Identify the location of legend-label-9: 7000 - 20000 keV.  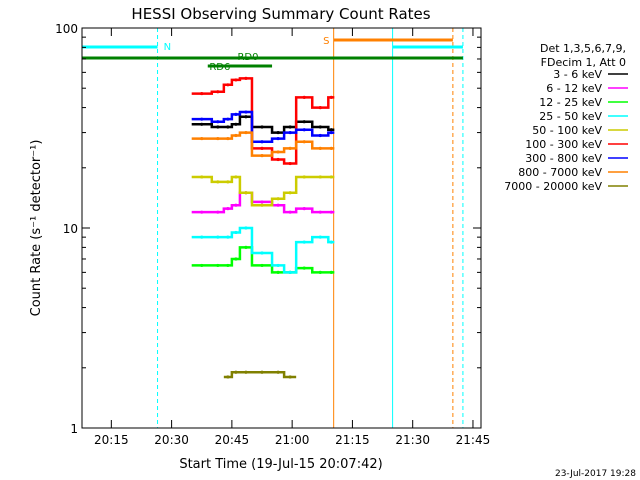
(553, 186).